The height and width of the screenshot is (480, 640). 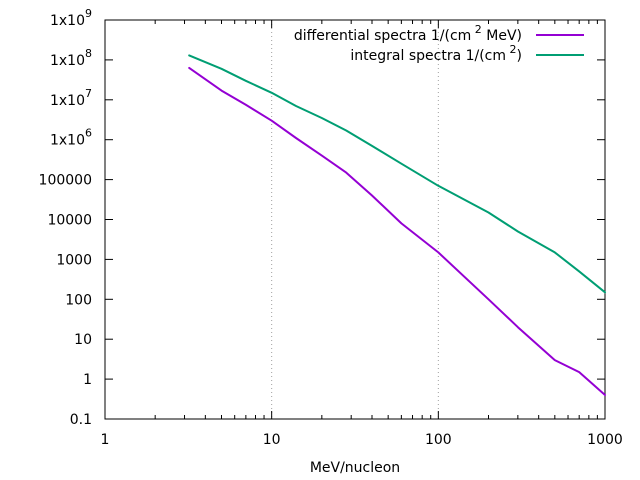 What do you see at coordinates (105, 440) in the screenshot?
I see `x-tick-label: 1` at bounding box center [105, 440].